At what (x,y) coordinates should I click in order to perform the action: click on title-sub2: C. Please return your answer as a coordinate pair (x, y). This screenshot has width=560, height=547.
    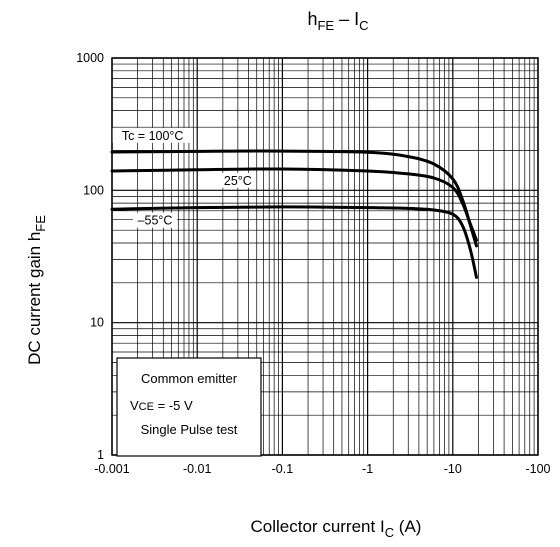
    Looking at the image, I should click on (363, 25).